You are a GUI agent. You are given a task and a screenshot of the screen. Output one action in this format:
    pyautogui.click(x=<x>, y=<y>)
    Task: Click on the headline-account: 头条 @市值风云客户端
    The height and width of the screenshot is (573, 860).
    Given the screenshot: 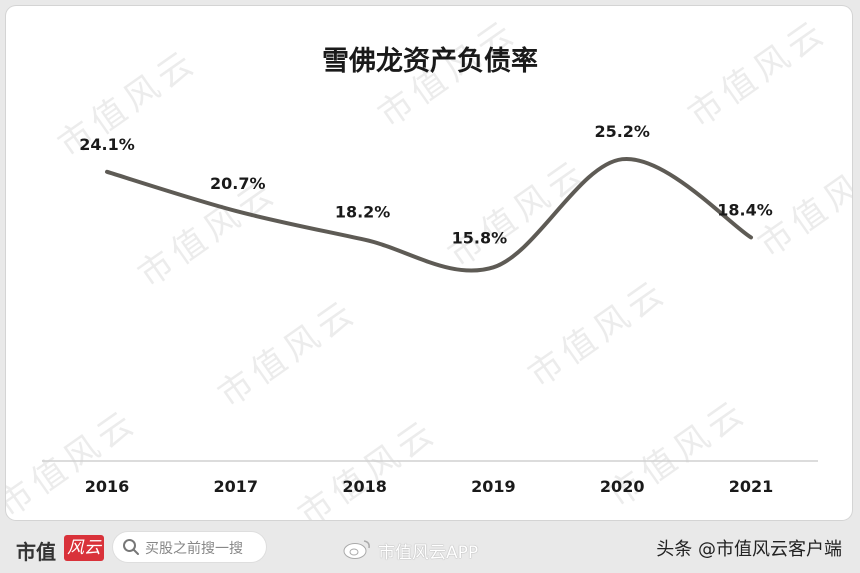 What is the action you would take?
    pyautogui.click(x=749, y=549)
    